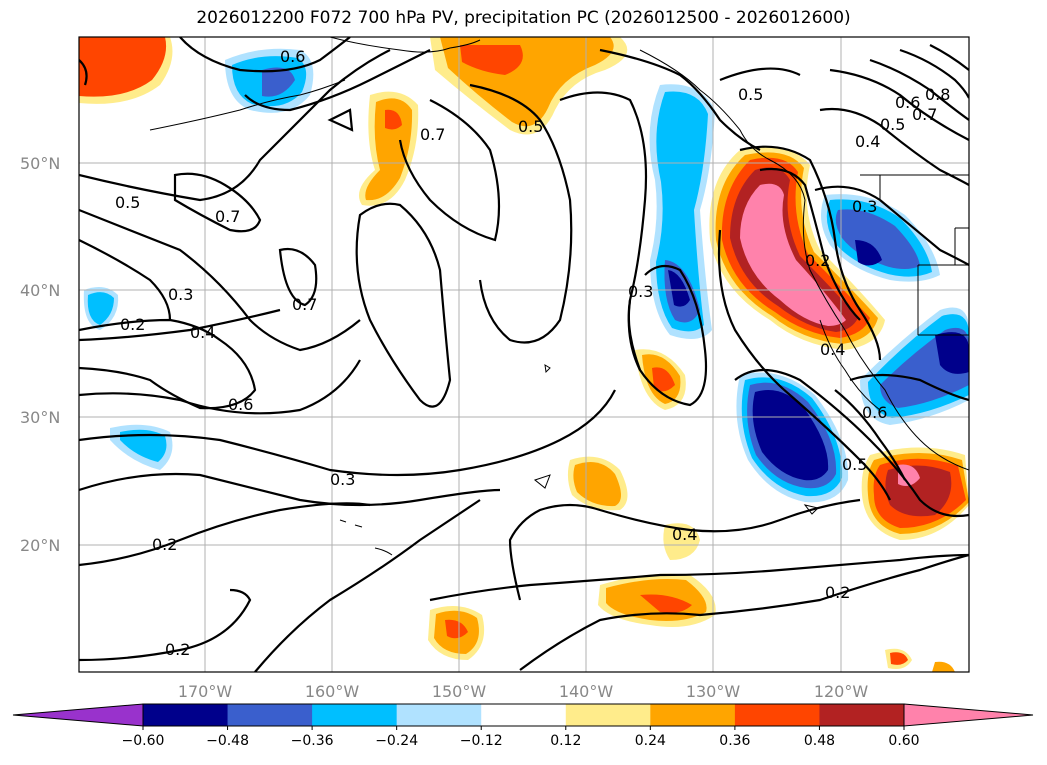 Image resolution: width=1047 pixels, height=765 pixels. I want to click on lon-label: 120°W, so click(841, 691).